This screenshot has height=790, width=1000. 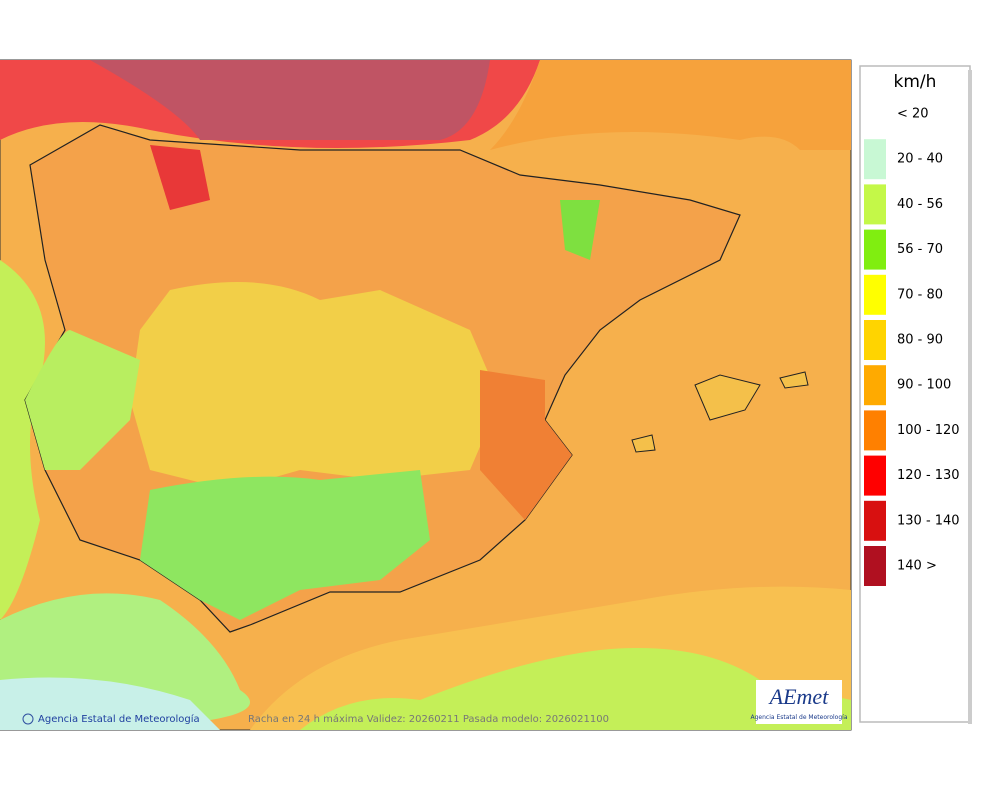 I want to click on africa-green, so click(x=575, y=689).